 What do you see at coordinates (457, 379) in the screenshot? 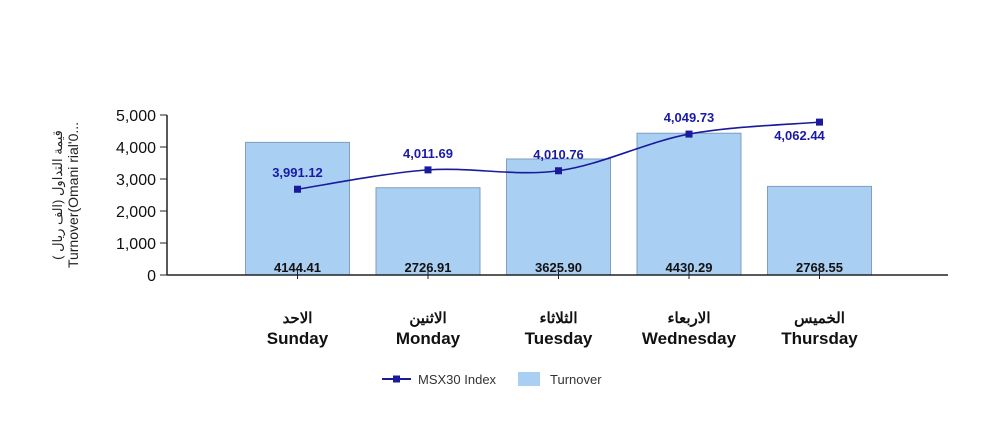
I see `legend-label-index: MSX30 Index` at bounding box center [457, 379].